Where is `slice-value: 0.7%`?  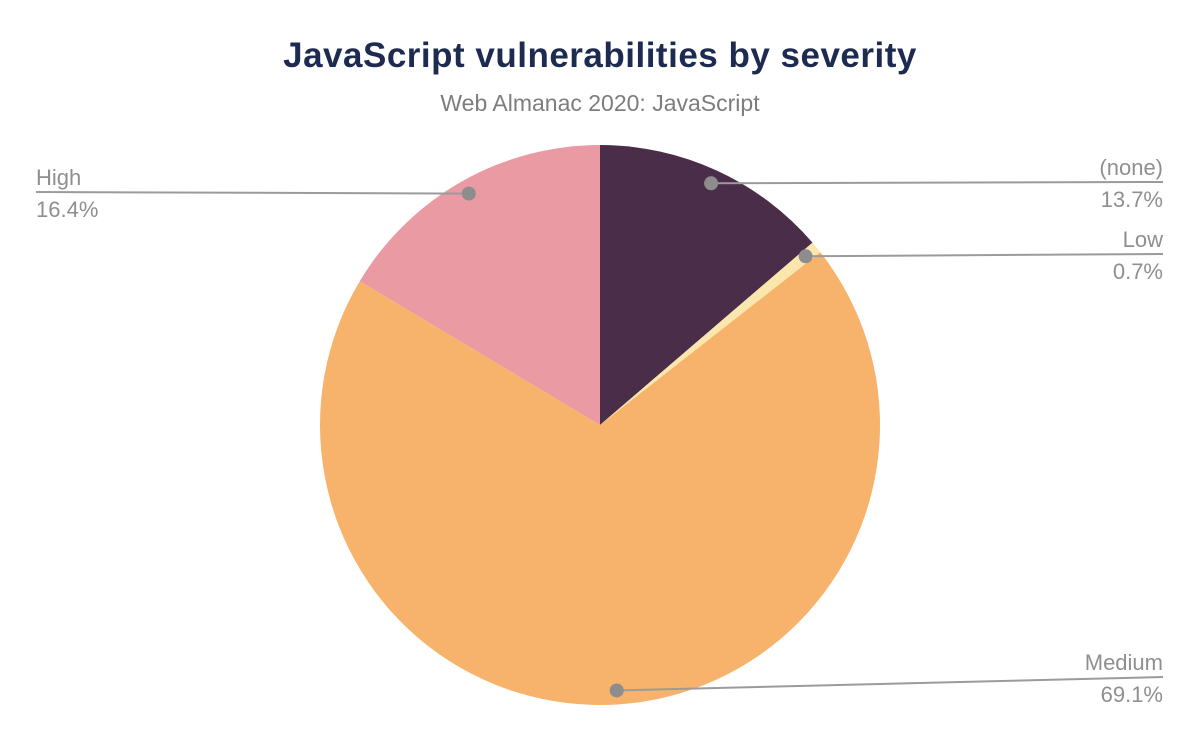 slice-value: 0.7% is located at coordinates (1137, 271).